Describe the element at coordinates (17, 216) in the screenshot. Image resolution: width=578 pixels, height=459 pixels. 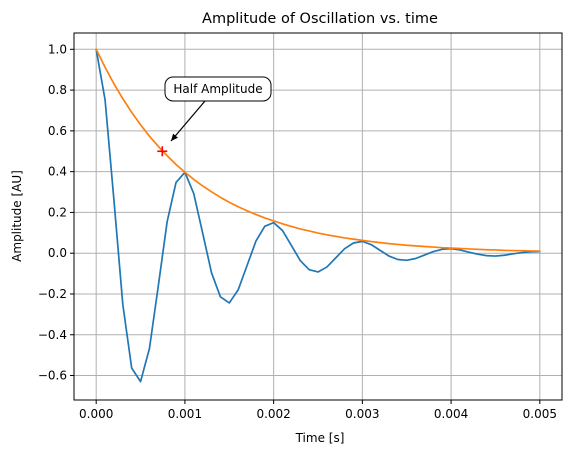
I see `y-axis-label: Amplitude [AU]` at that location.